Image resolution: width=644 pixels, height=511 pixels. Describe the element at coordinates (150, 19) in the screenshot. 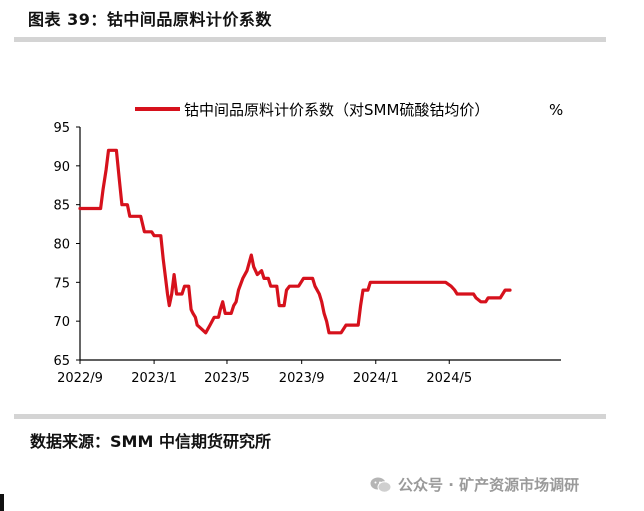

I see `figure-title: 图表 39：钴中间品原料计价系数` at that location.